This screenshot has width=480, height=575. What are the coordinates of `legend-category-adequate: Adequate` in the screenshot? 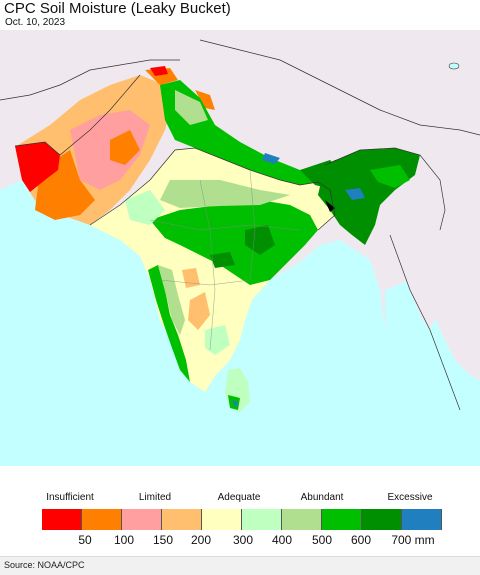 It's located at (239, 497).